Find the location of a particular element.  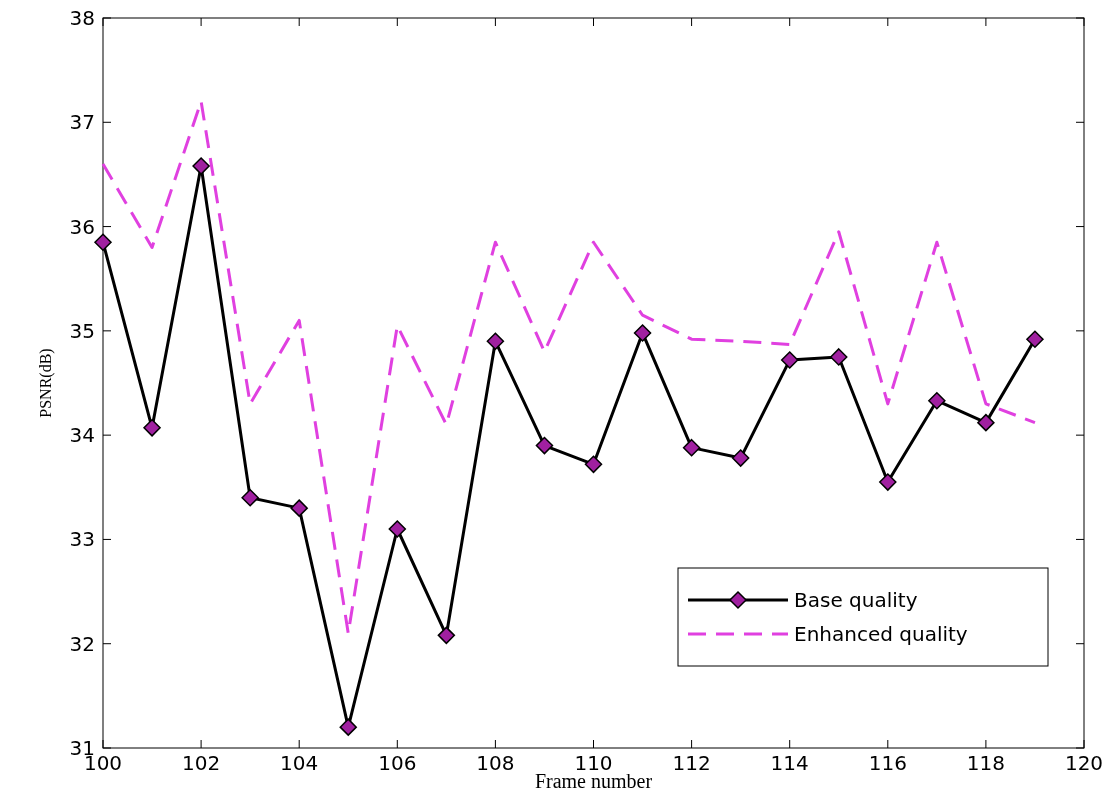

x-tick-label: 102 is located at coordinates (201, 763).